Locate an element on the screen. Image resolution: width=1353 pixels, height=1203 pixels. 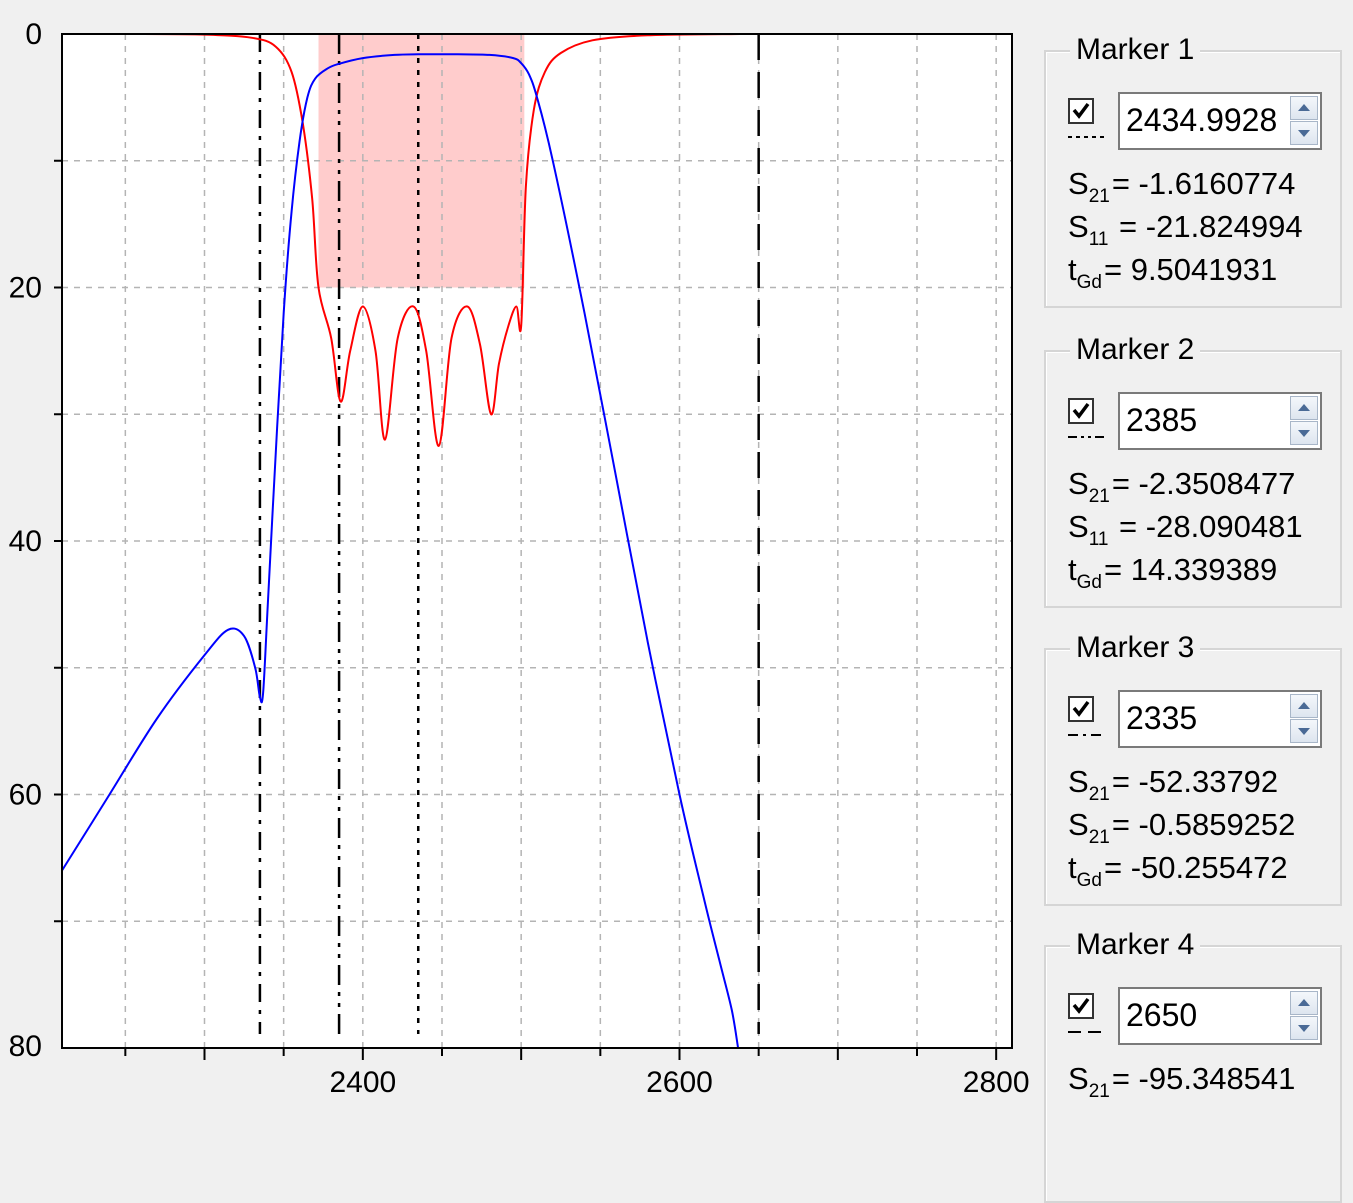
readout-value: 14.339389 is located at coordinates (1204, 569).